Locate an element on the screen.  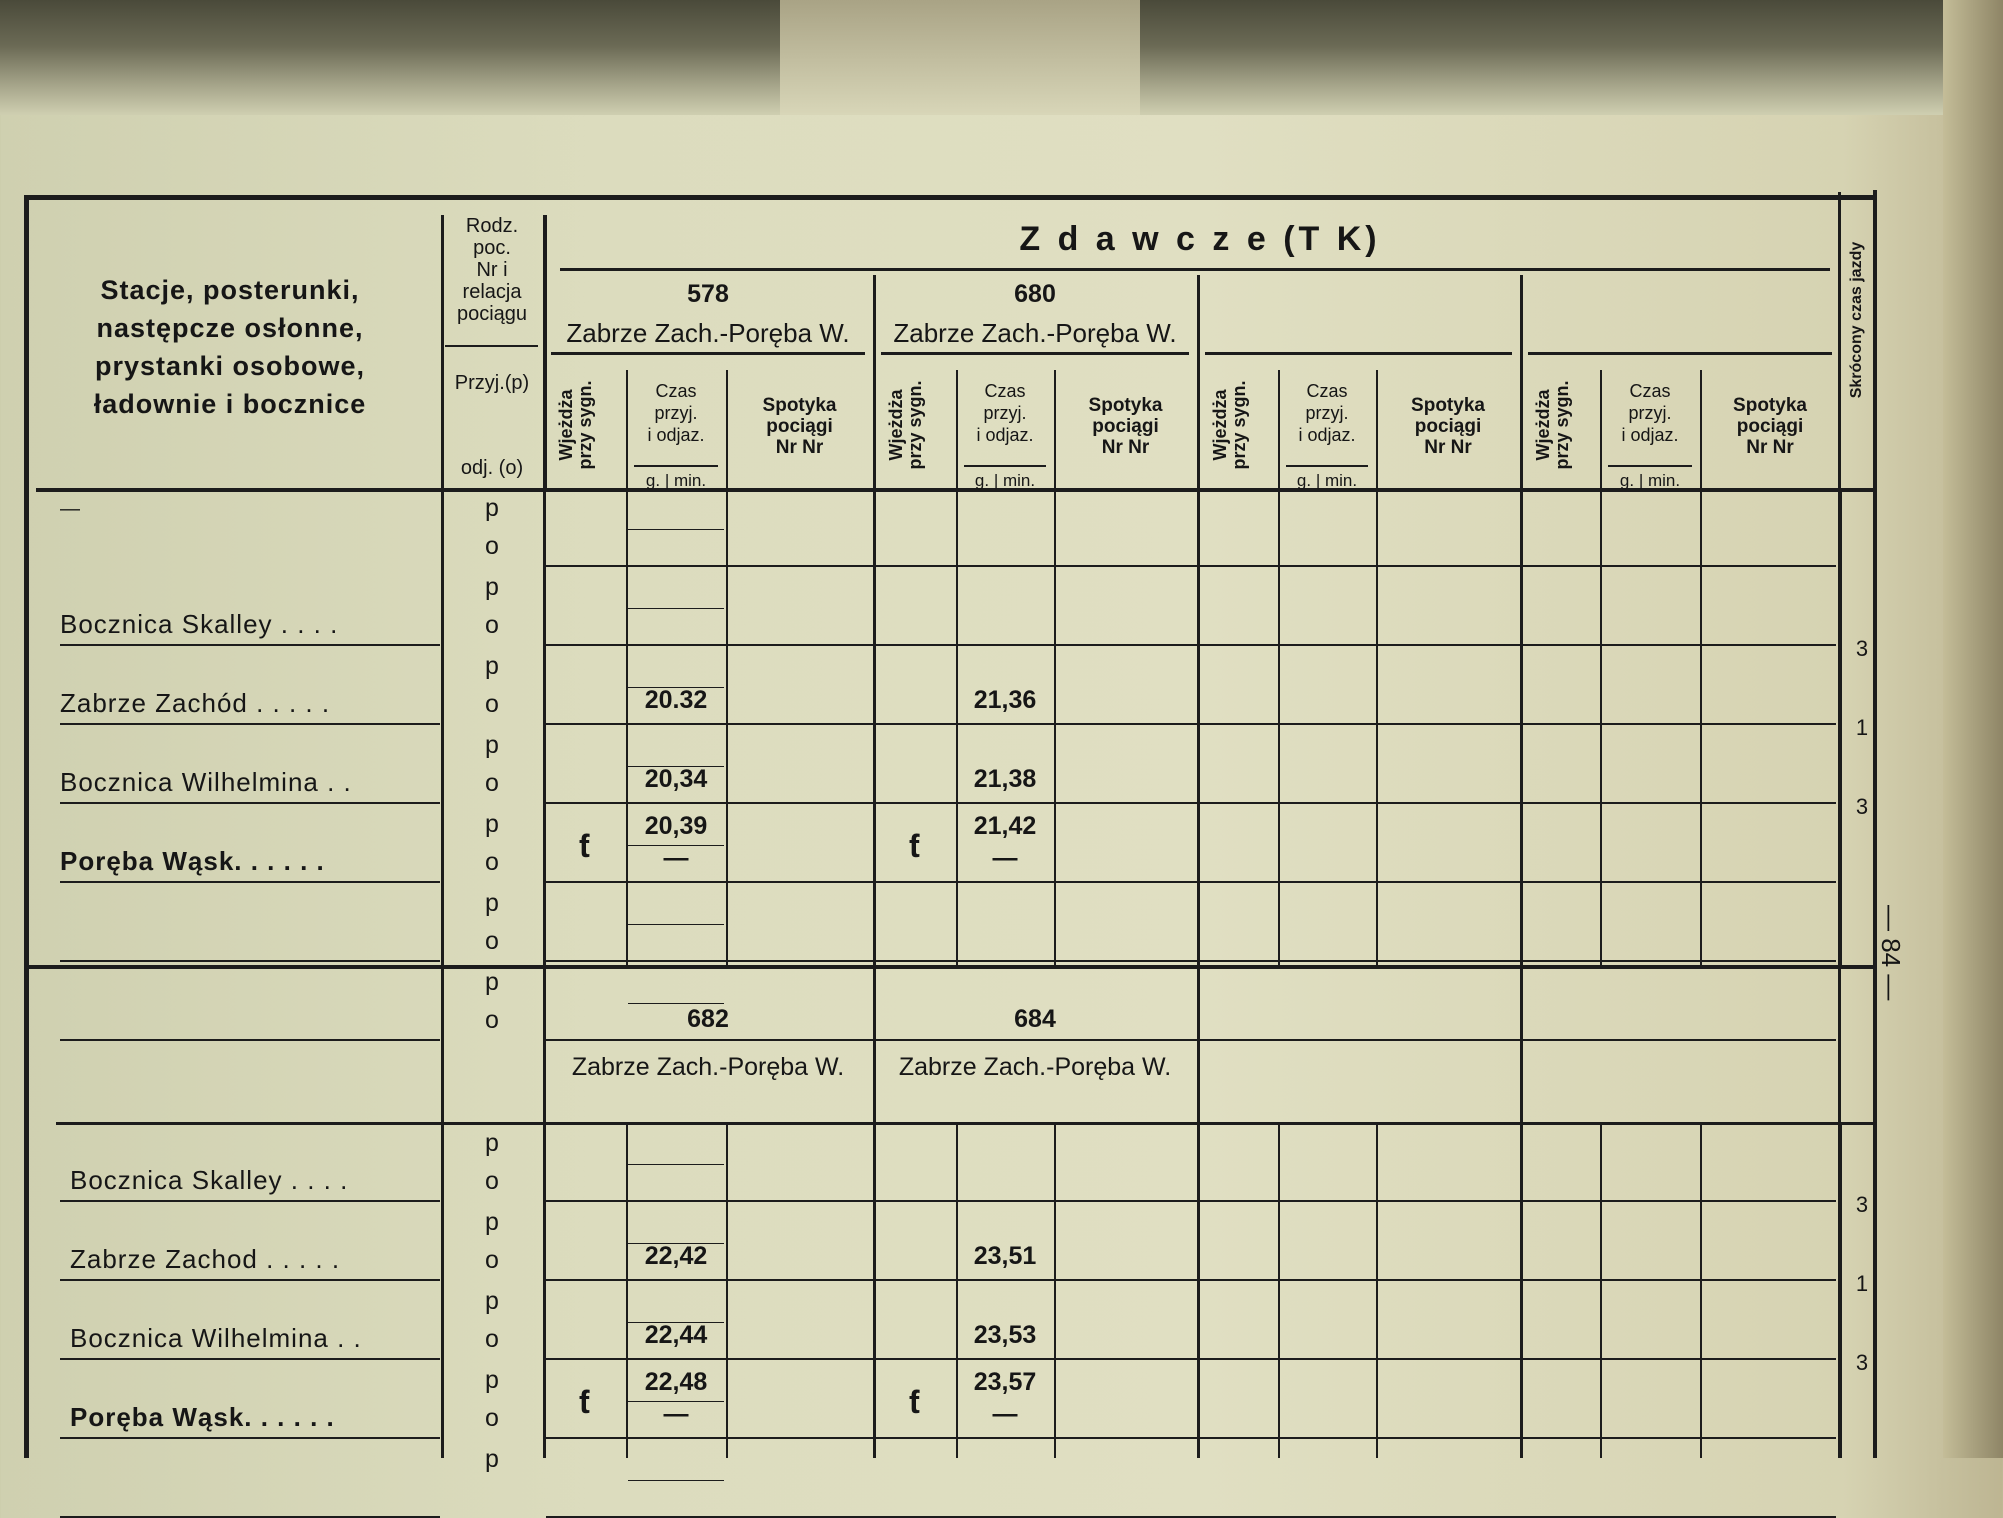
departure-time: 23,53 is located at coordinates (1005, 1335).